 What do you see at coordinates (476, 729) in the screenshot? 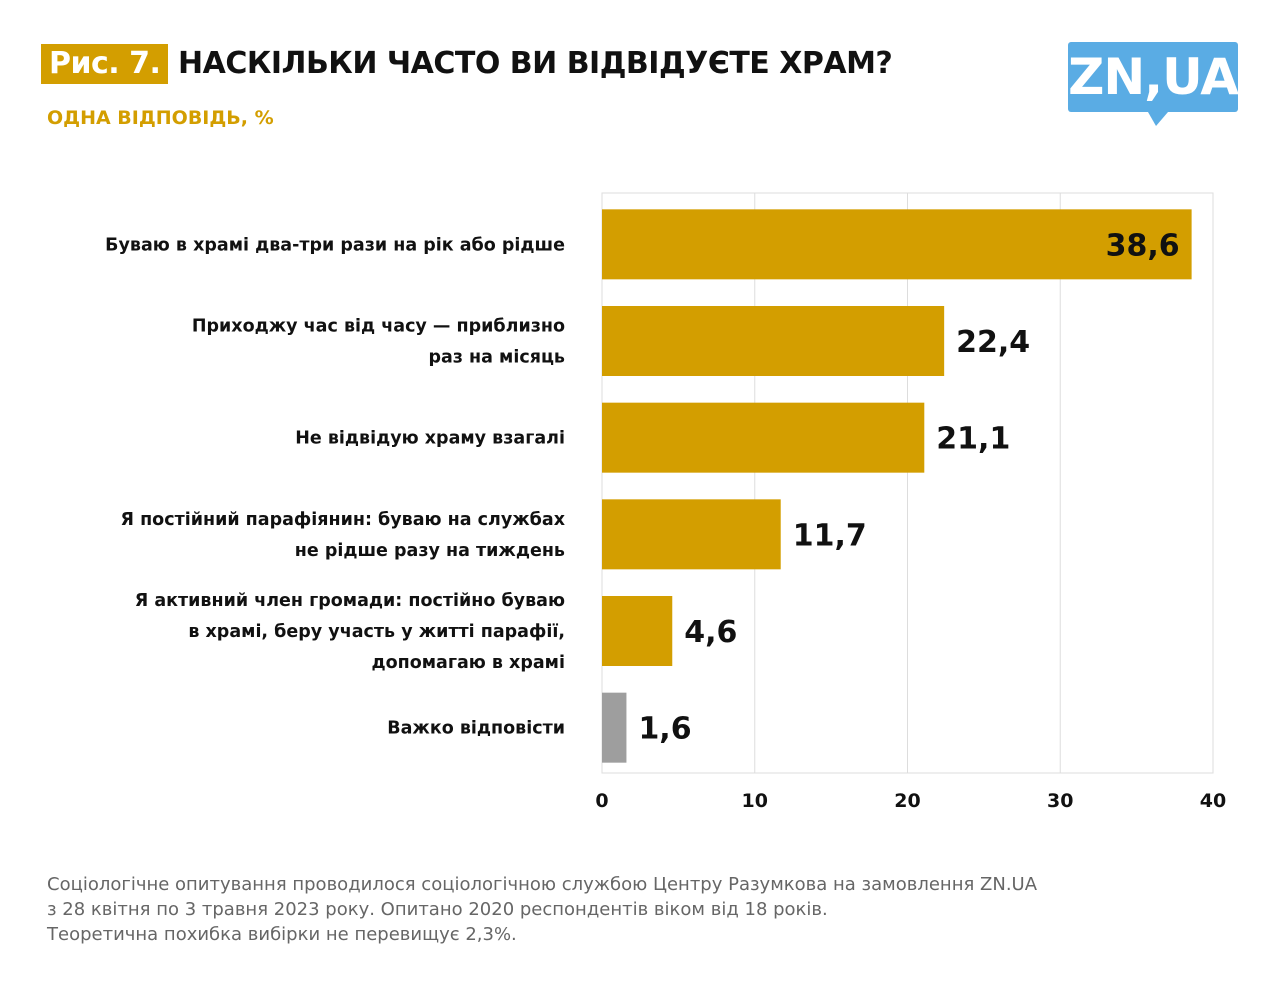
I see `category-label: Важко відповісти` at bounding box center [476, 729].